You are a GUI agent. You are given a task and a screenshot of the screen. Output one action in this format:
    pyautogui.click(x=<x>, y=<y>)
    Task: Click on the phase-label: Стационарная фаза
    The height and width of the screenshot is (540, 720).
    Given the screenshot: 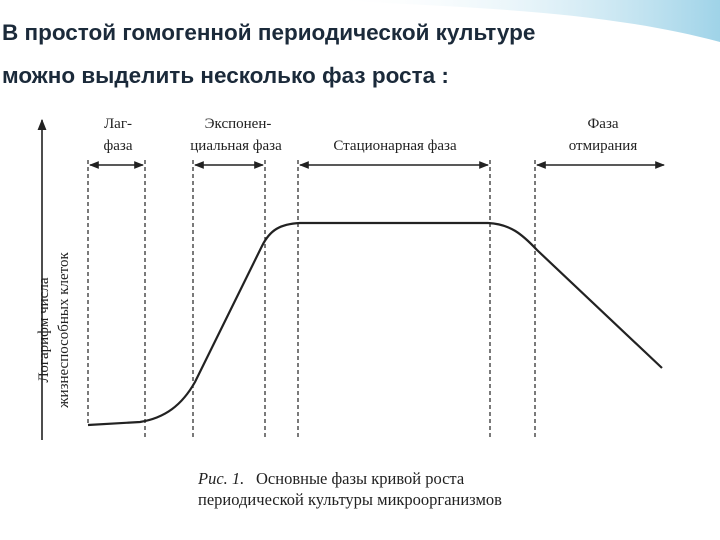 What is the action you would take?
    pyautogui.click(x=395, y=146)
    